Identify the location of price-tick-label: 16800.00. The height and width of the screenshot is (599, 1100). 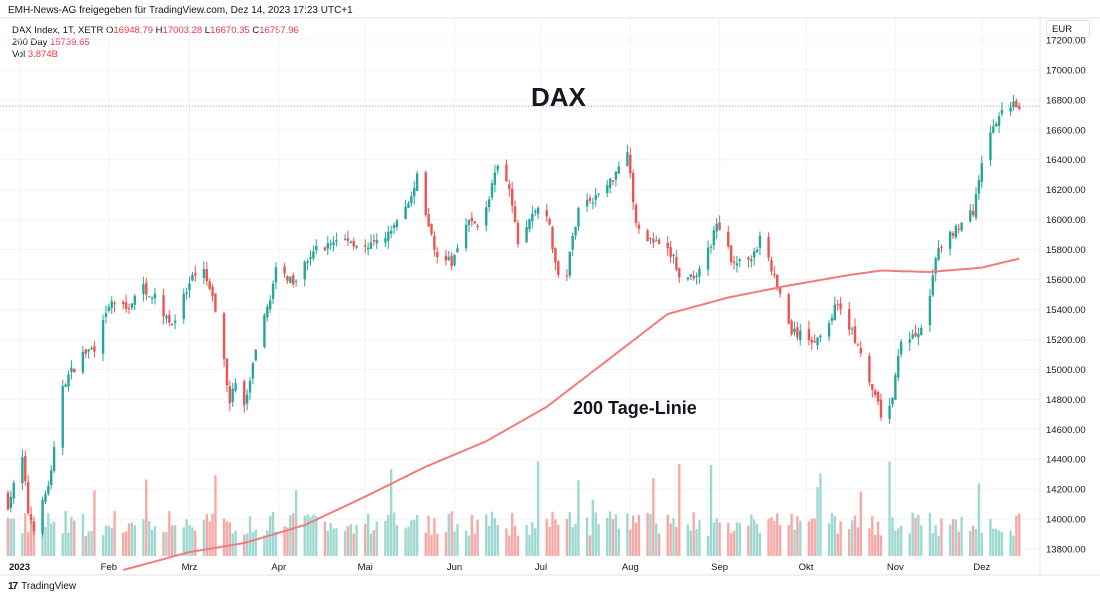
(1066, 100).